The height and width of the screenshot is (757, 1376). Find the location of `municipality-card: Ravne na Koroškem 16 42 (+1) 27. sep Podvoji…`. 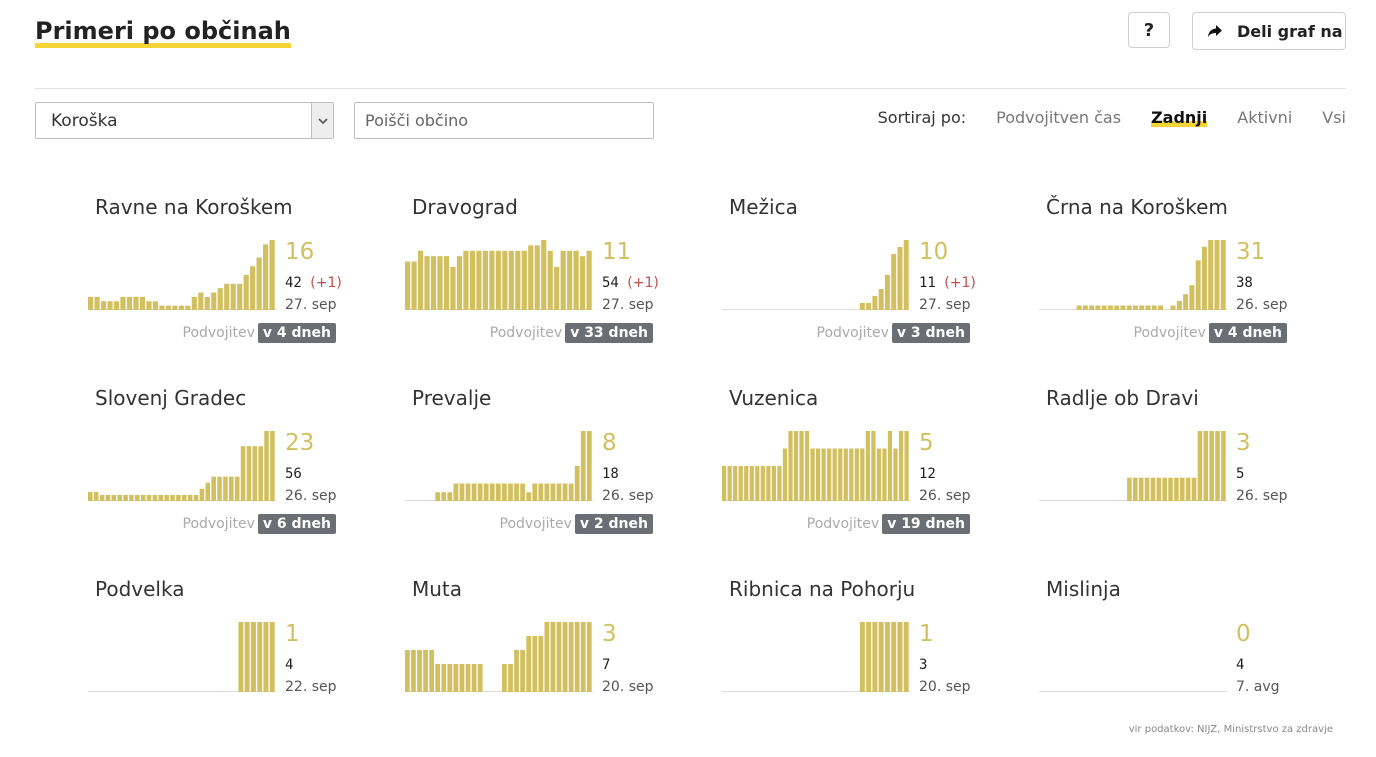

municipality-card: Ravne na Koroškem 16 42 (+1) 27. sep Podvoji… is located at coordinates (218, 280).